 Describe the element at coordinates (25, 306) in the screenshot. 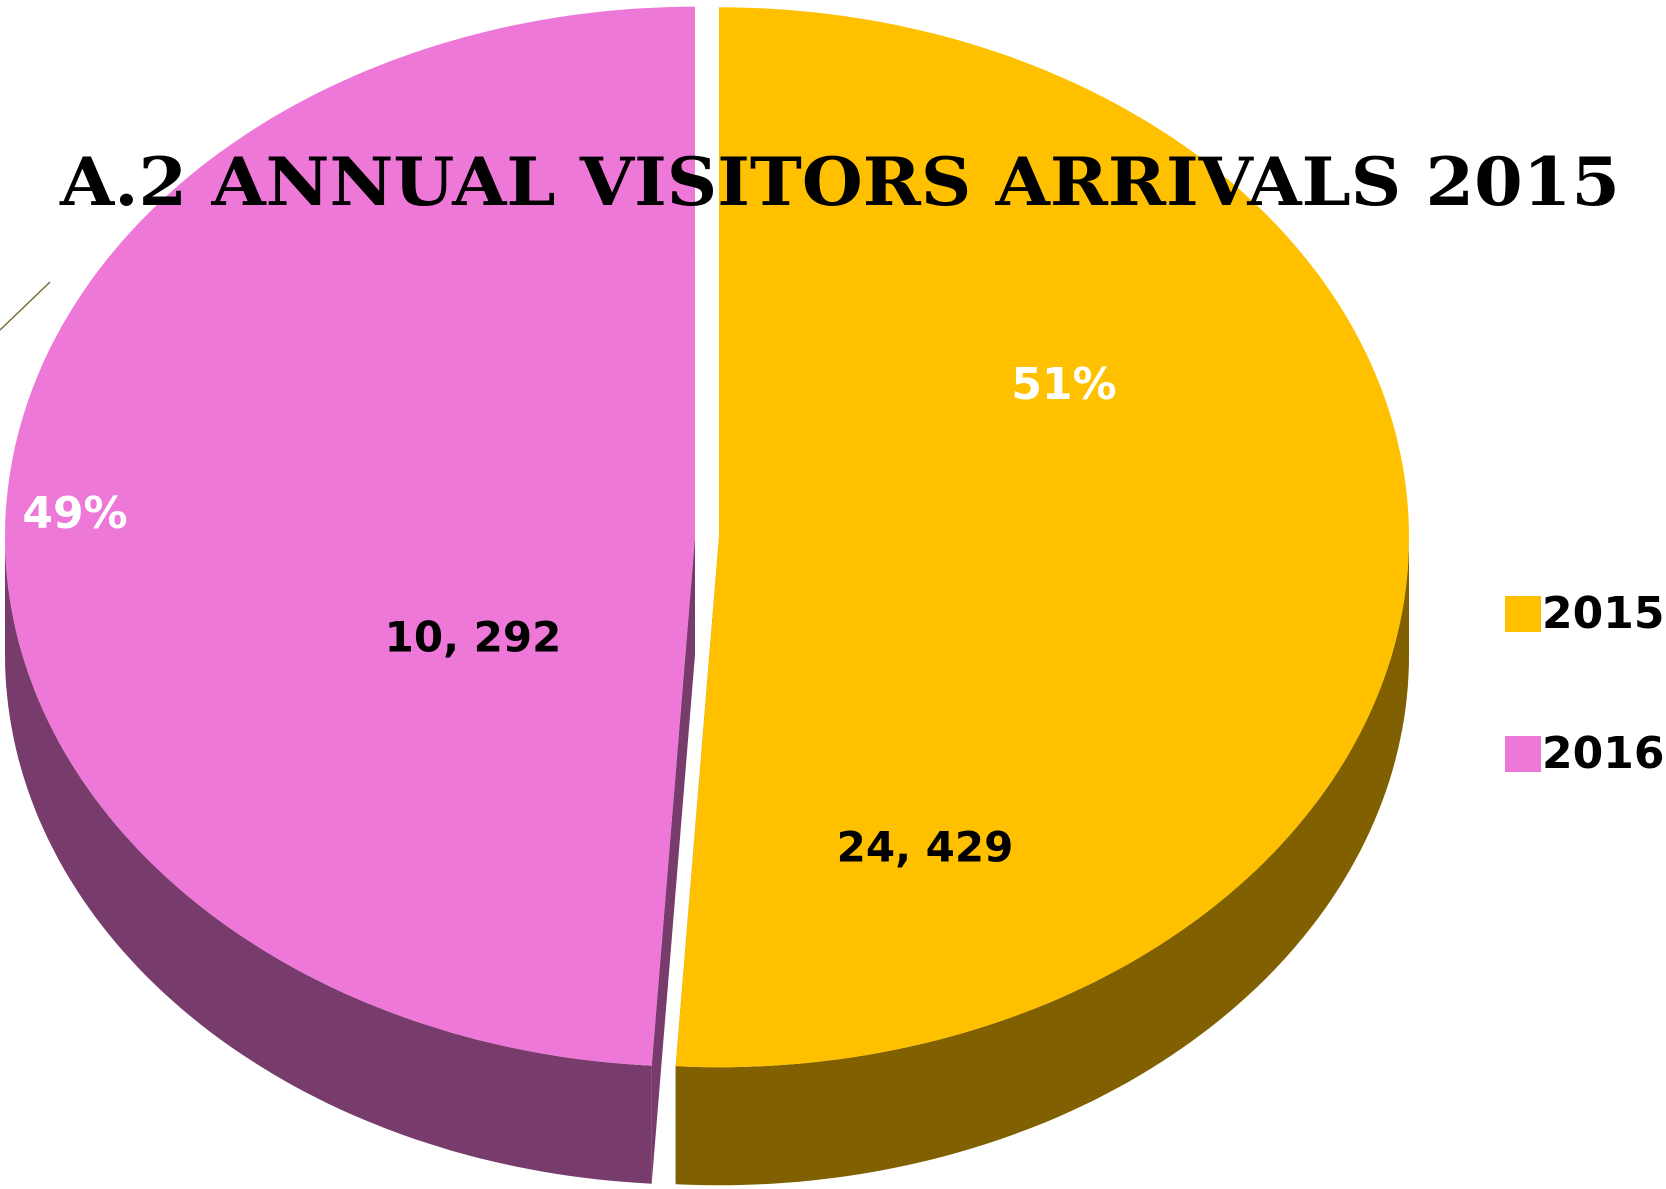

I see `decoration-line` at that location.